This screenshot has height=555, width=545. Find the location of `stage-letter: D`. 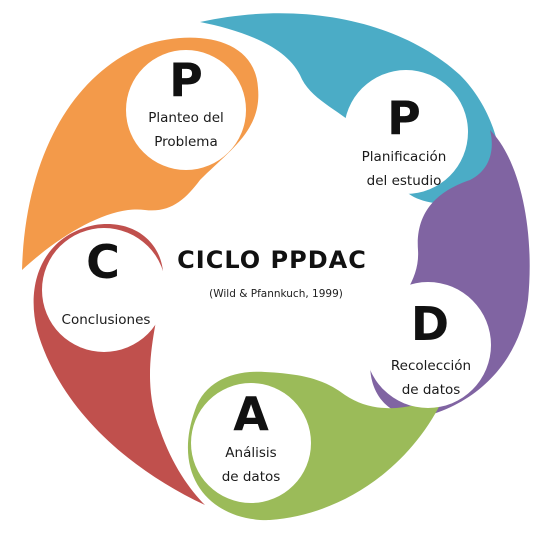

stage-letter: D is located at coordinates (430, 324).